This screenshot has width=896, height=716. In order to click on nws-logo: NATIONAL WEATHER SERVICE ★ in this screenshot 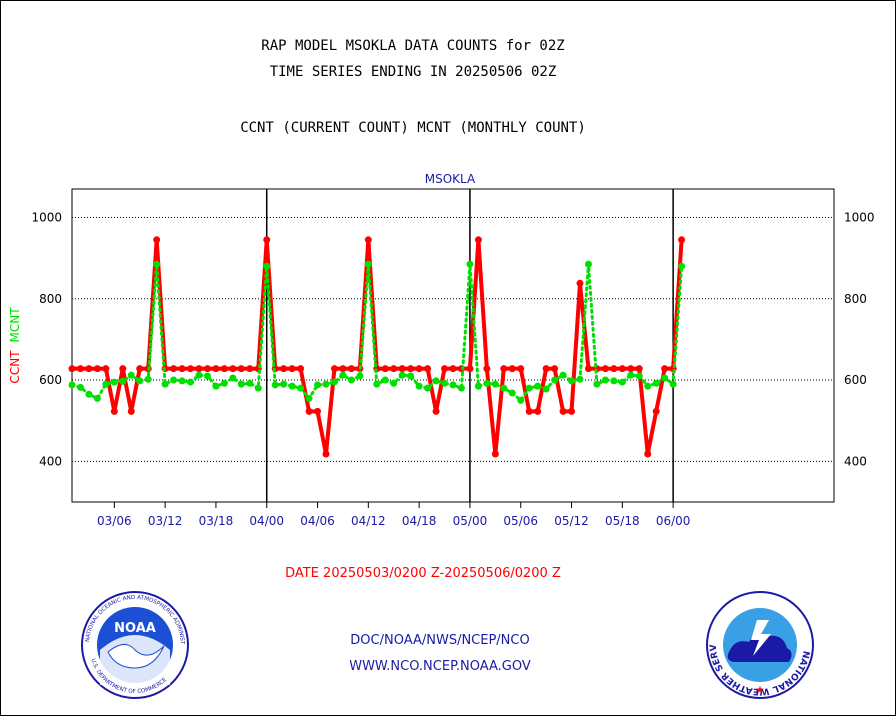, I will do `click(759, 644)`.